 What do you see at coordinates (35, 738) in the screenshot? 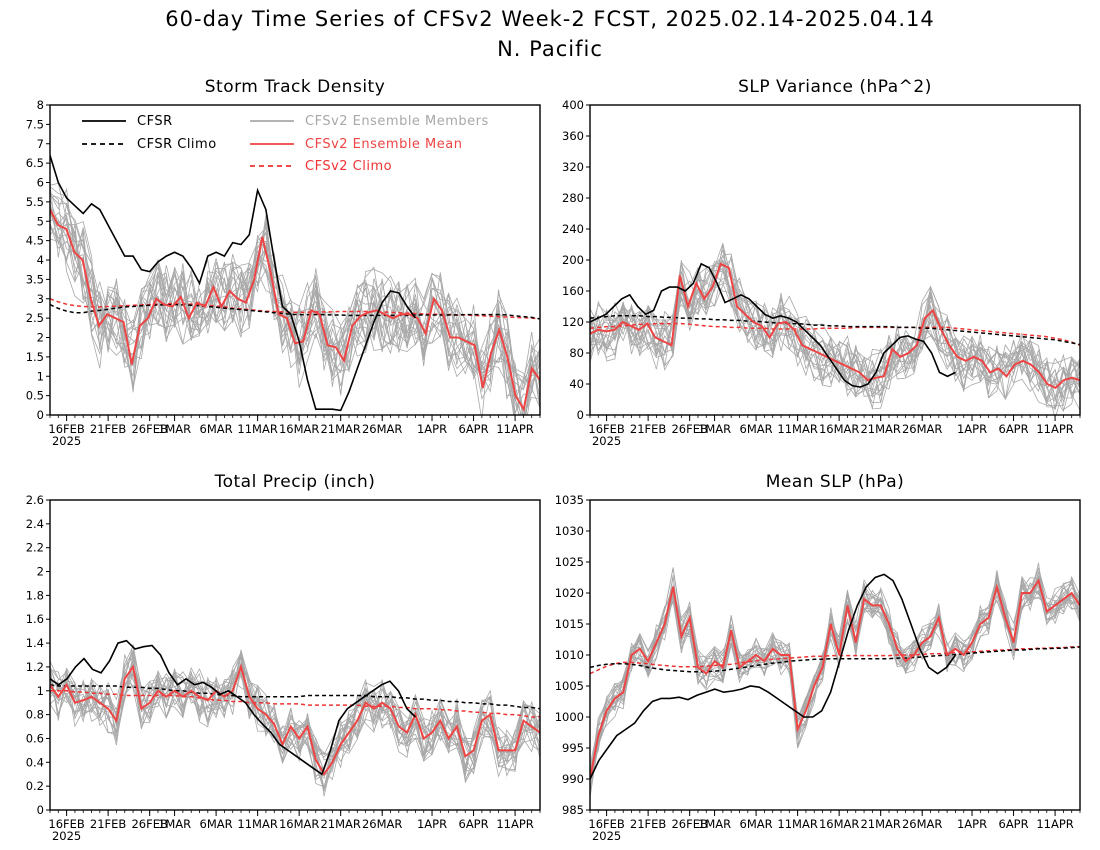
I see `y-tick-label: 0.6` at bounding box center [35, 738].